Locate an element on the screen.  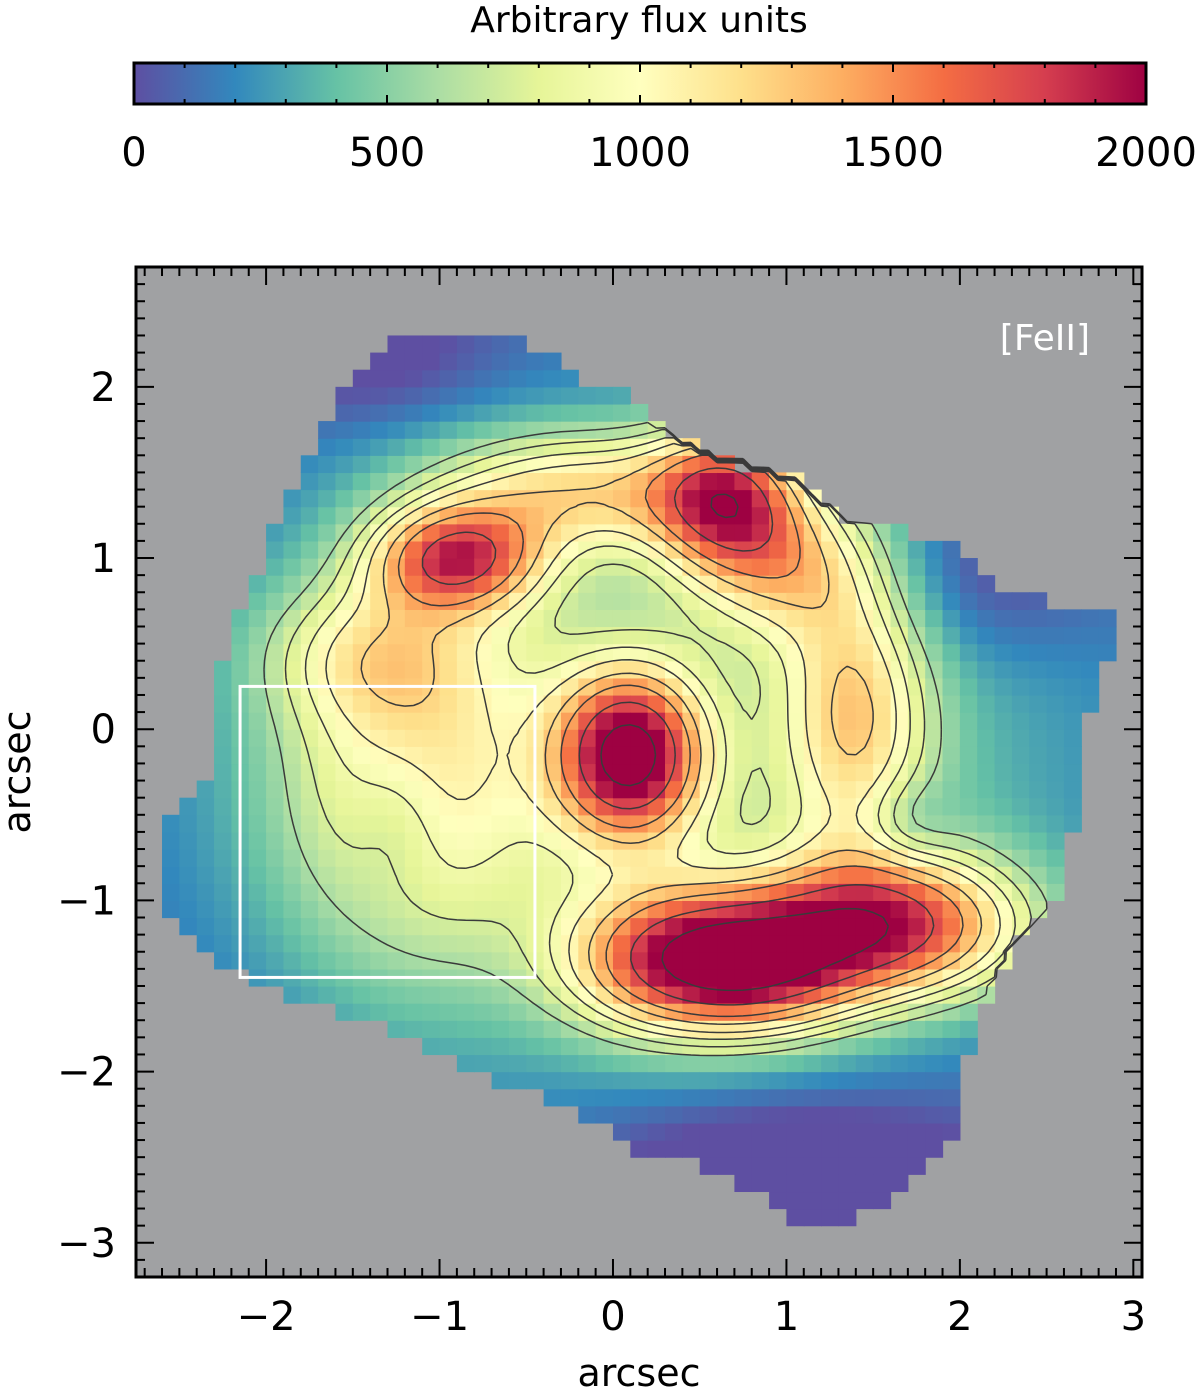
colorbar-tick-labels: 0 500 1000 1500 2000 is located at coordinates (659, 153).